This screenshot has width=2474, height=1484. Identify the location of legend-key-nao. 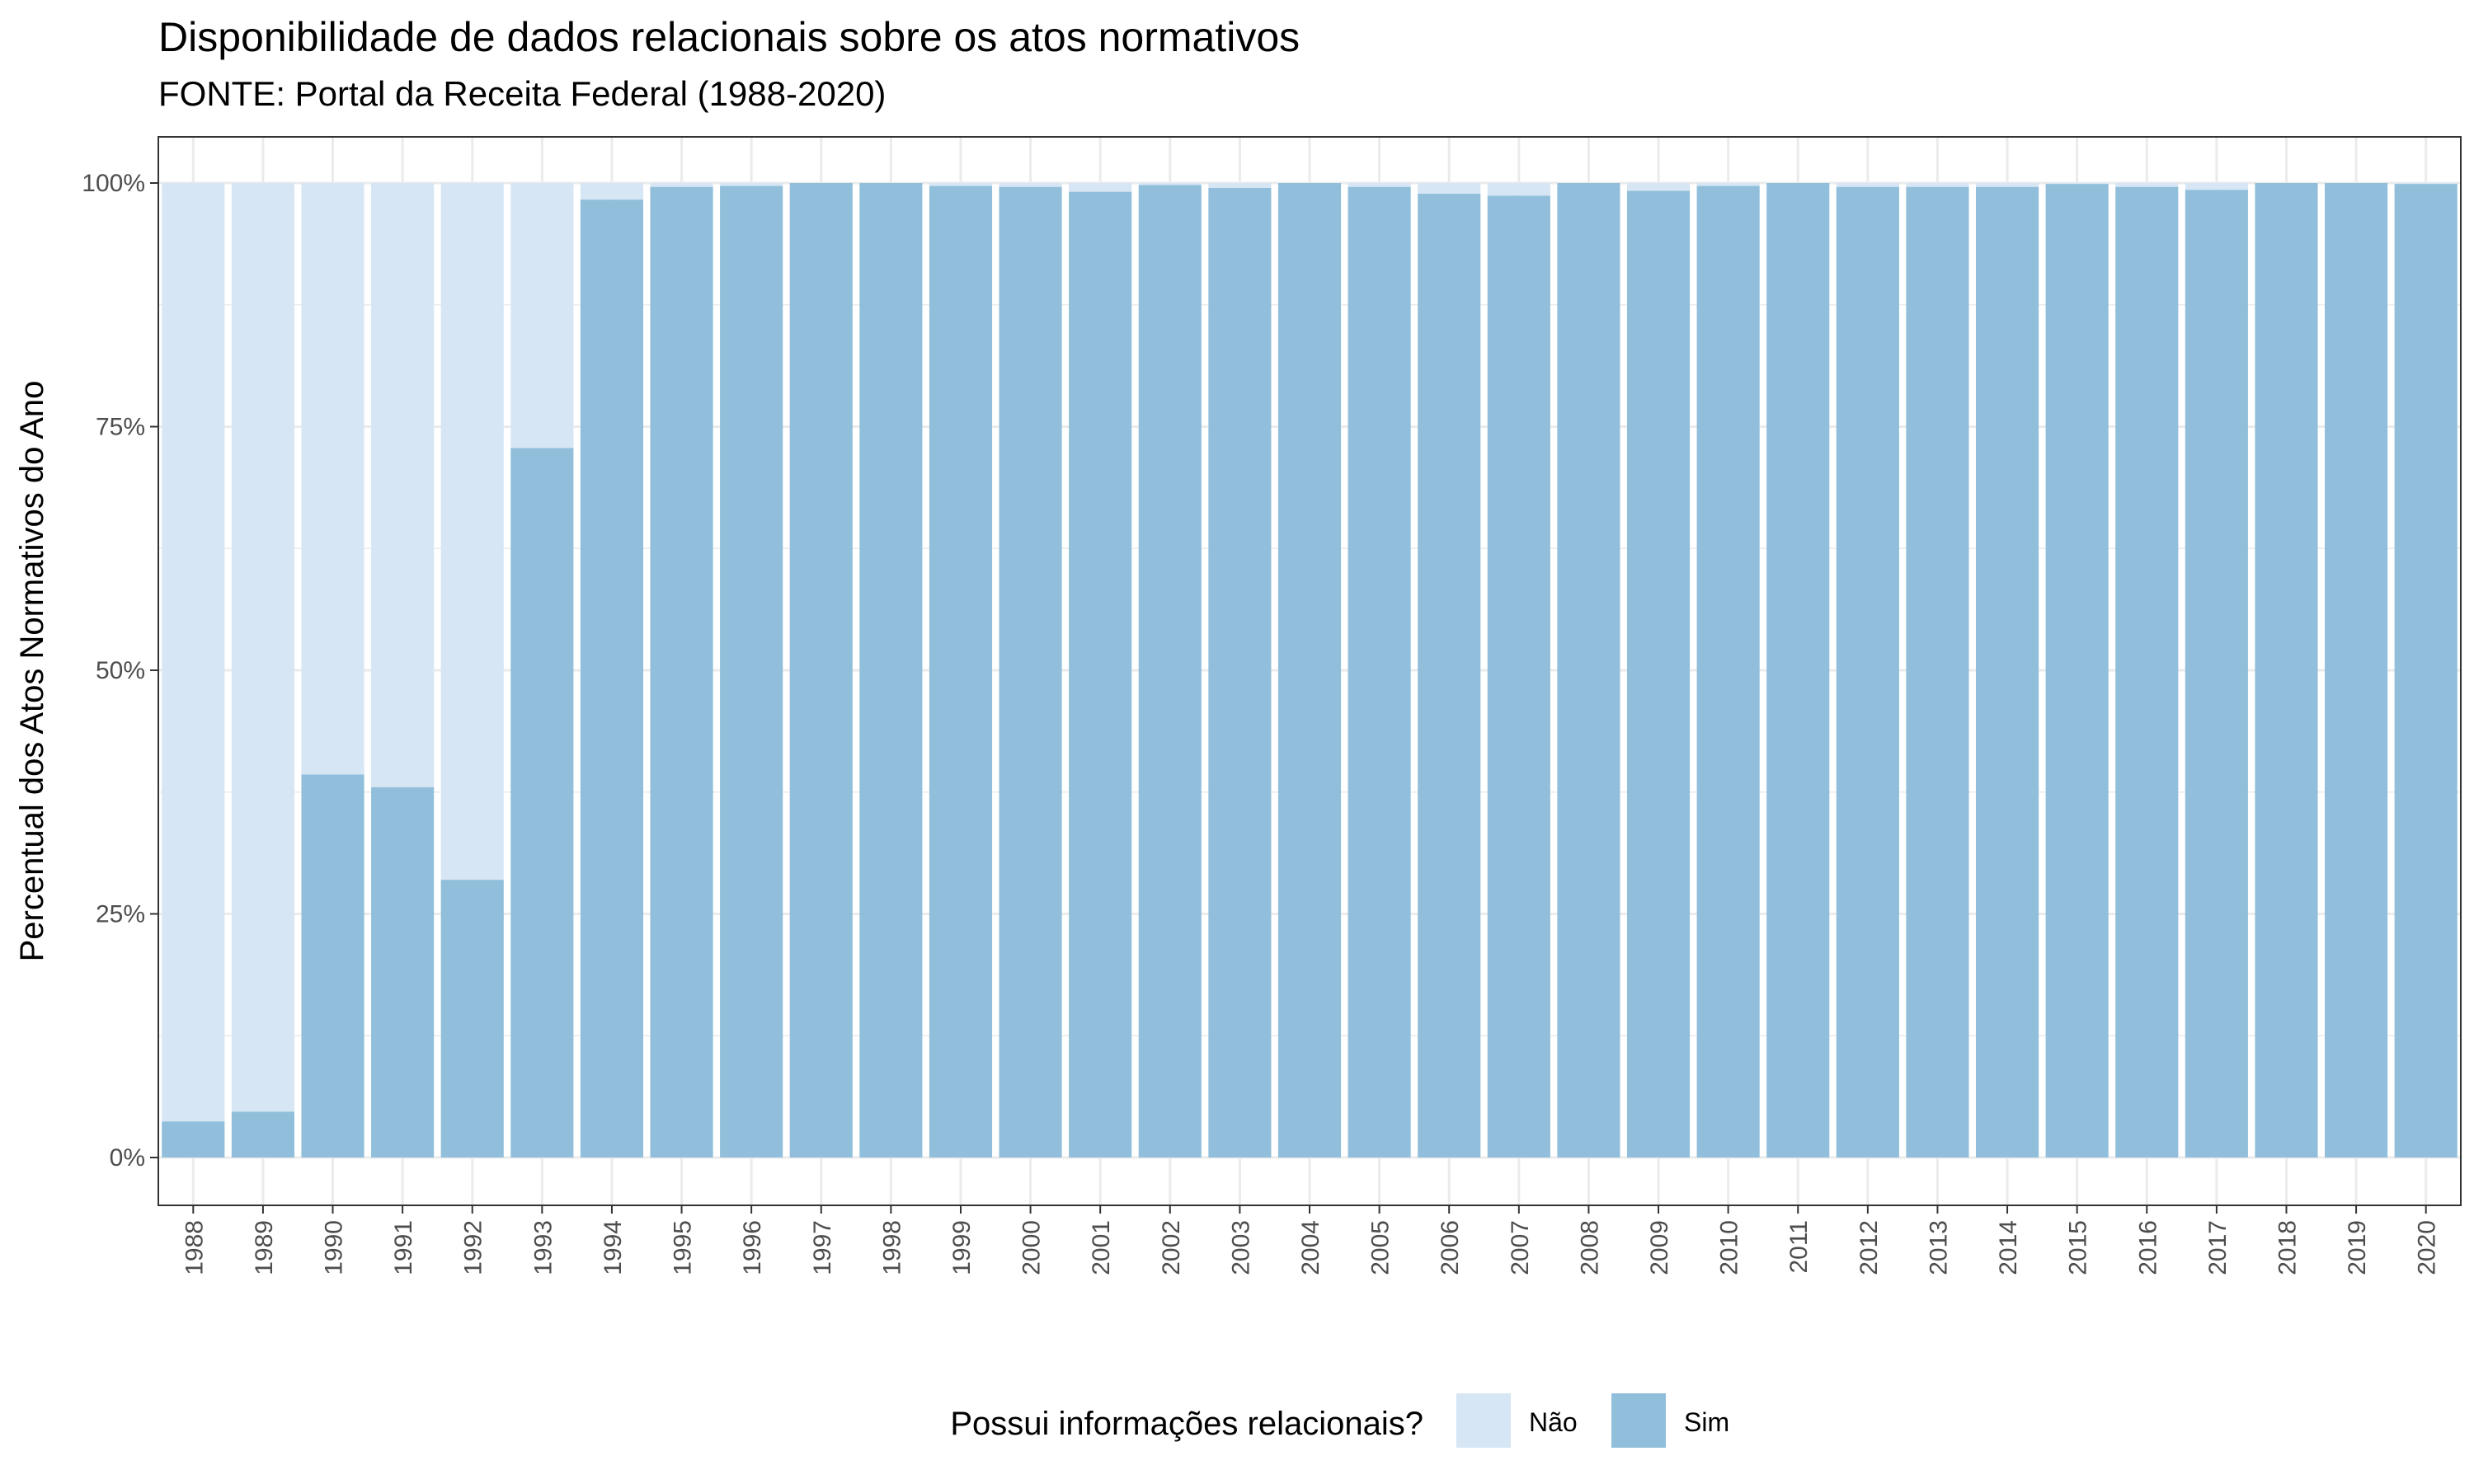
(1483, 1420).